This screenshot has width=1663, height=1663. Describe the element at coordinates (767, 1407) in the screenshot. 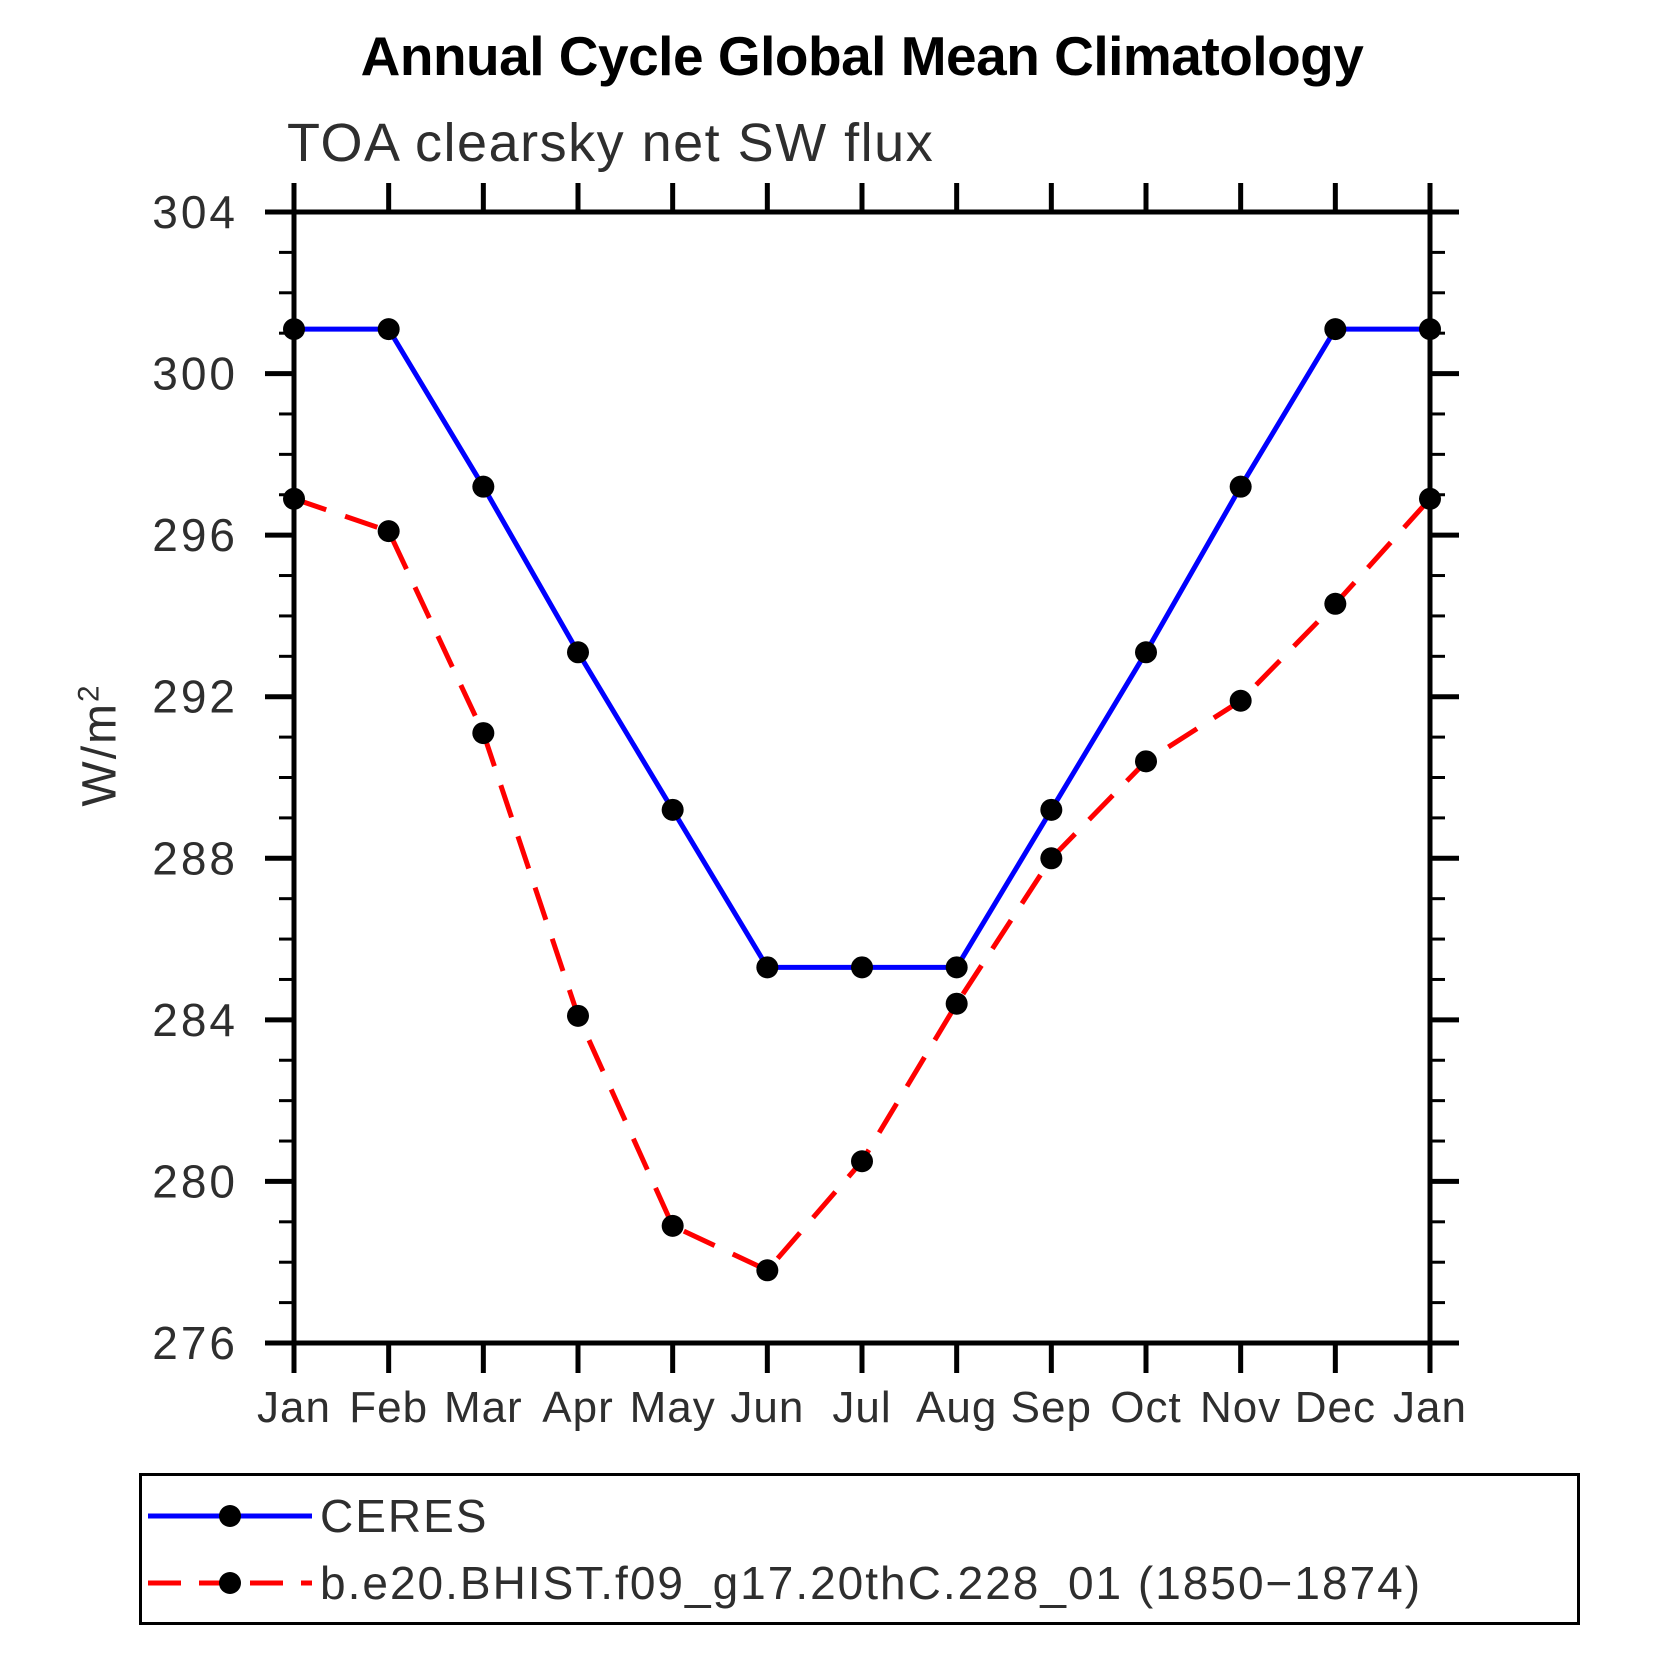

I see `x-tick-label: Jun` at that location.